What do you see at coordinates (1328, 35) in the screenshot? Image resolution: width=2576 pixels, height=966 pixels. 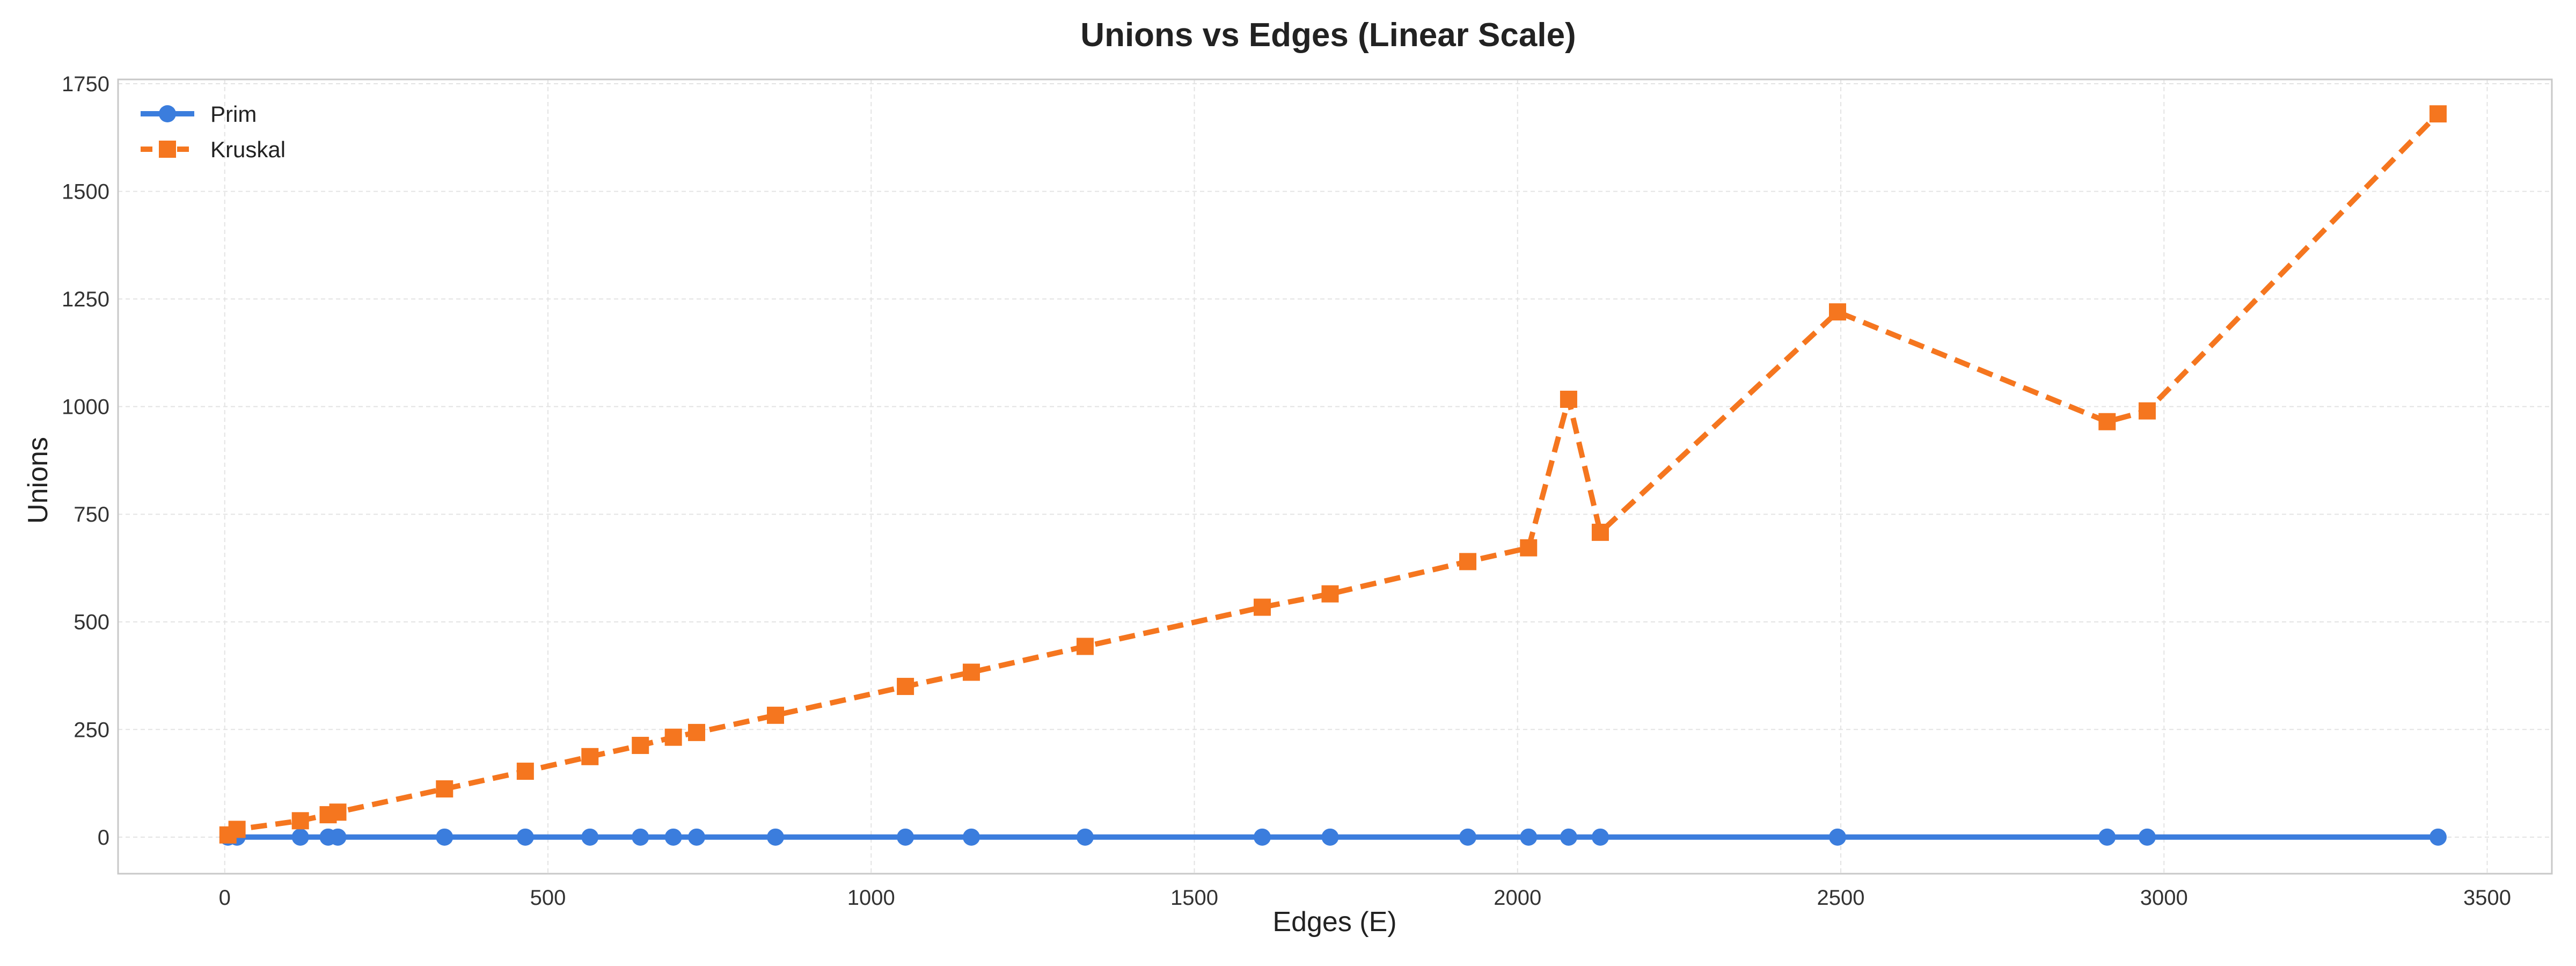 I see `chart-title: Unions vs Edges (Linear Scale)` at bounding box center [1328, 35].